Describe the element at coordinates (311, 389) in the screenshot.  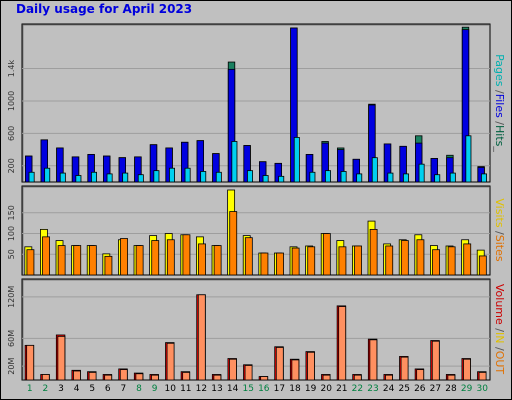
I see `day-label: 19` at that location.